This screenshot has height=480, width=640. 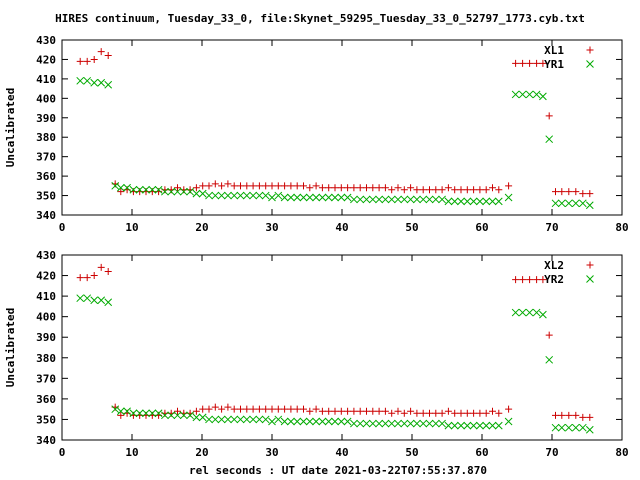 I want to click on legend-marker, so click(x=590, y=50).